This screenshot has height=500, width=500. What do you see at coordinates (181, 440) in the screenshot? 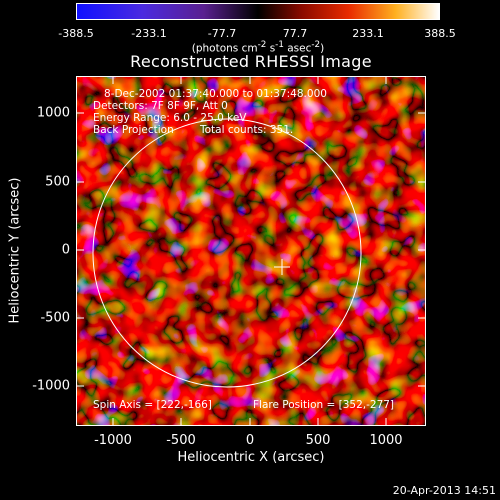
I see `x-tick-label: -500` at bounding box center [181, 440].